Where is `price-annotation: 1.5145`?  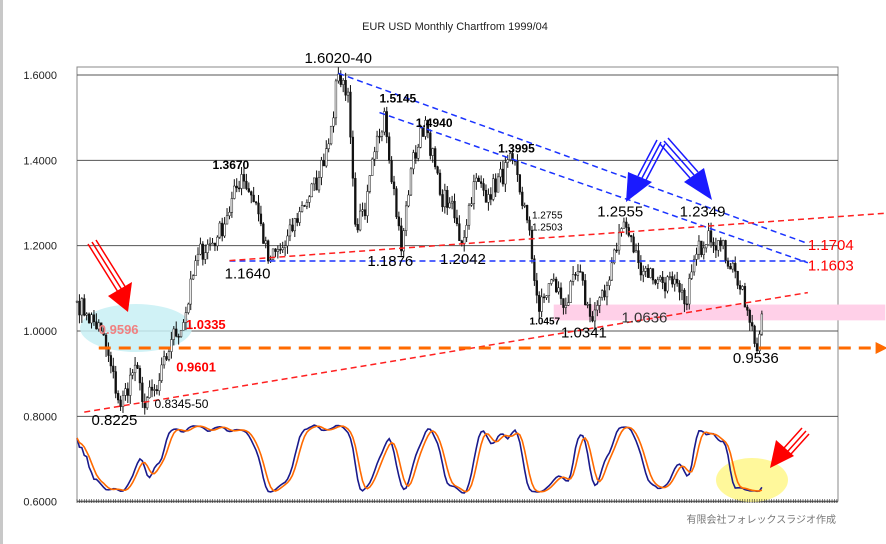 price-annotation: 1.5145 is located at coordinates (398, 99).